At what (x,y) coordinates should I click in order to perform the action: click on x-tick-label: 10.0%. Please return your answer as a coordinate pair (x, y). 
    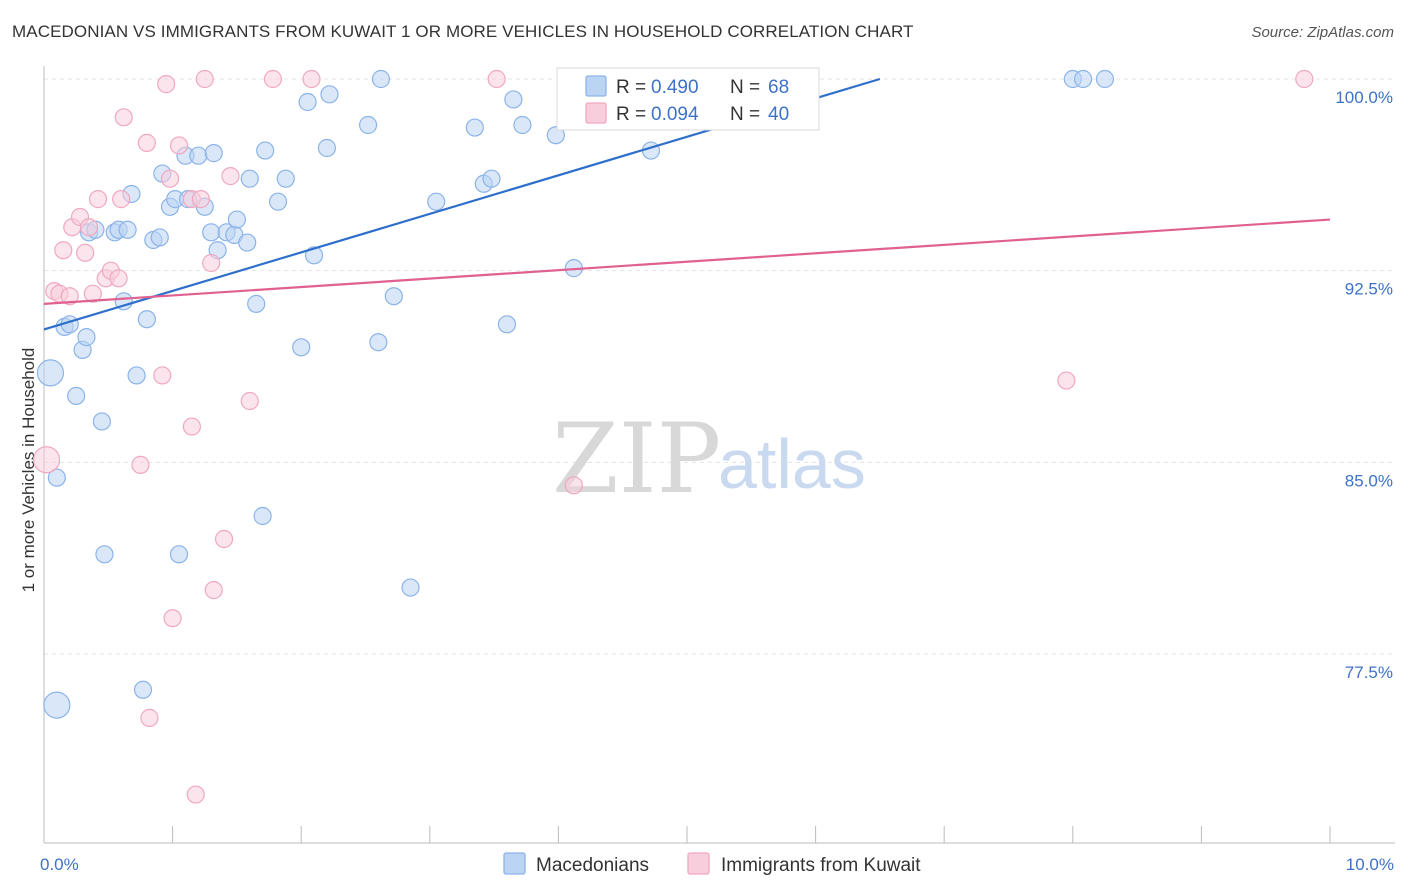
    Looking at the image, I should click on (1370, 864).